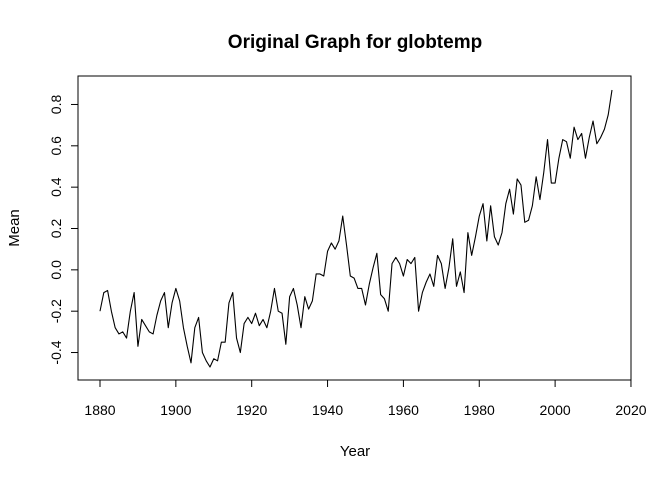  I want to click on x-axis-title: Year, so click(355, 451).